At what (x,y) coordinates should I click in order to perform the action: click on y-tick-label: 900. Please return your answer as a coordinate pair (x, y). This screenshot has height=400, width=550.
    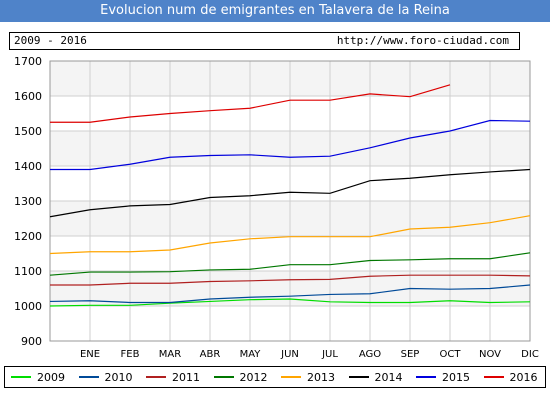
    Looking at the image, I should click on (31, 341).